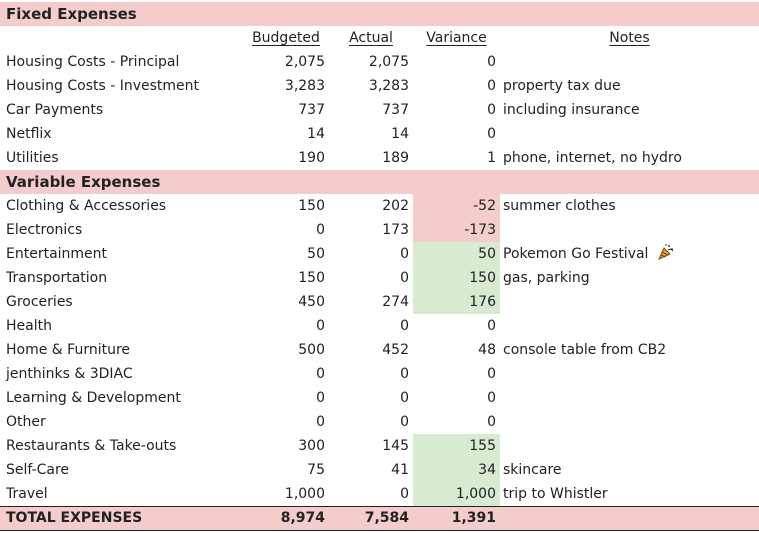  Describe the element at coordinates (32, 158) in the screenshot. I see `expense-label: Utilities` at that location.